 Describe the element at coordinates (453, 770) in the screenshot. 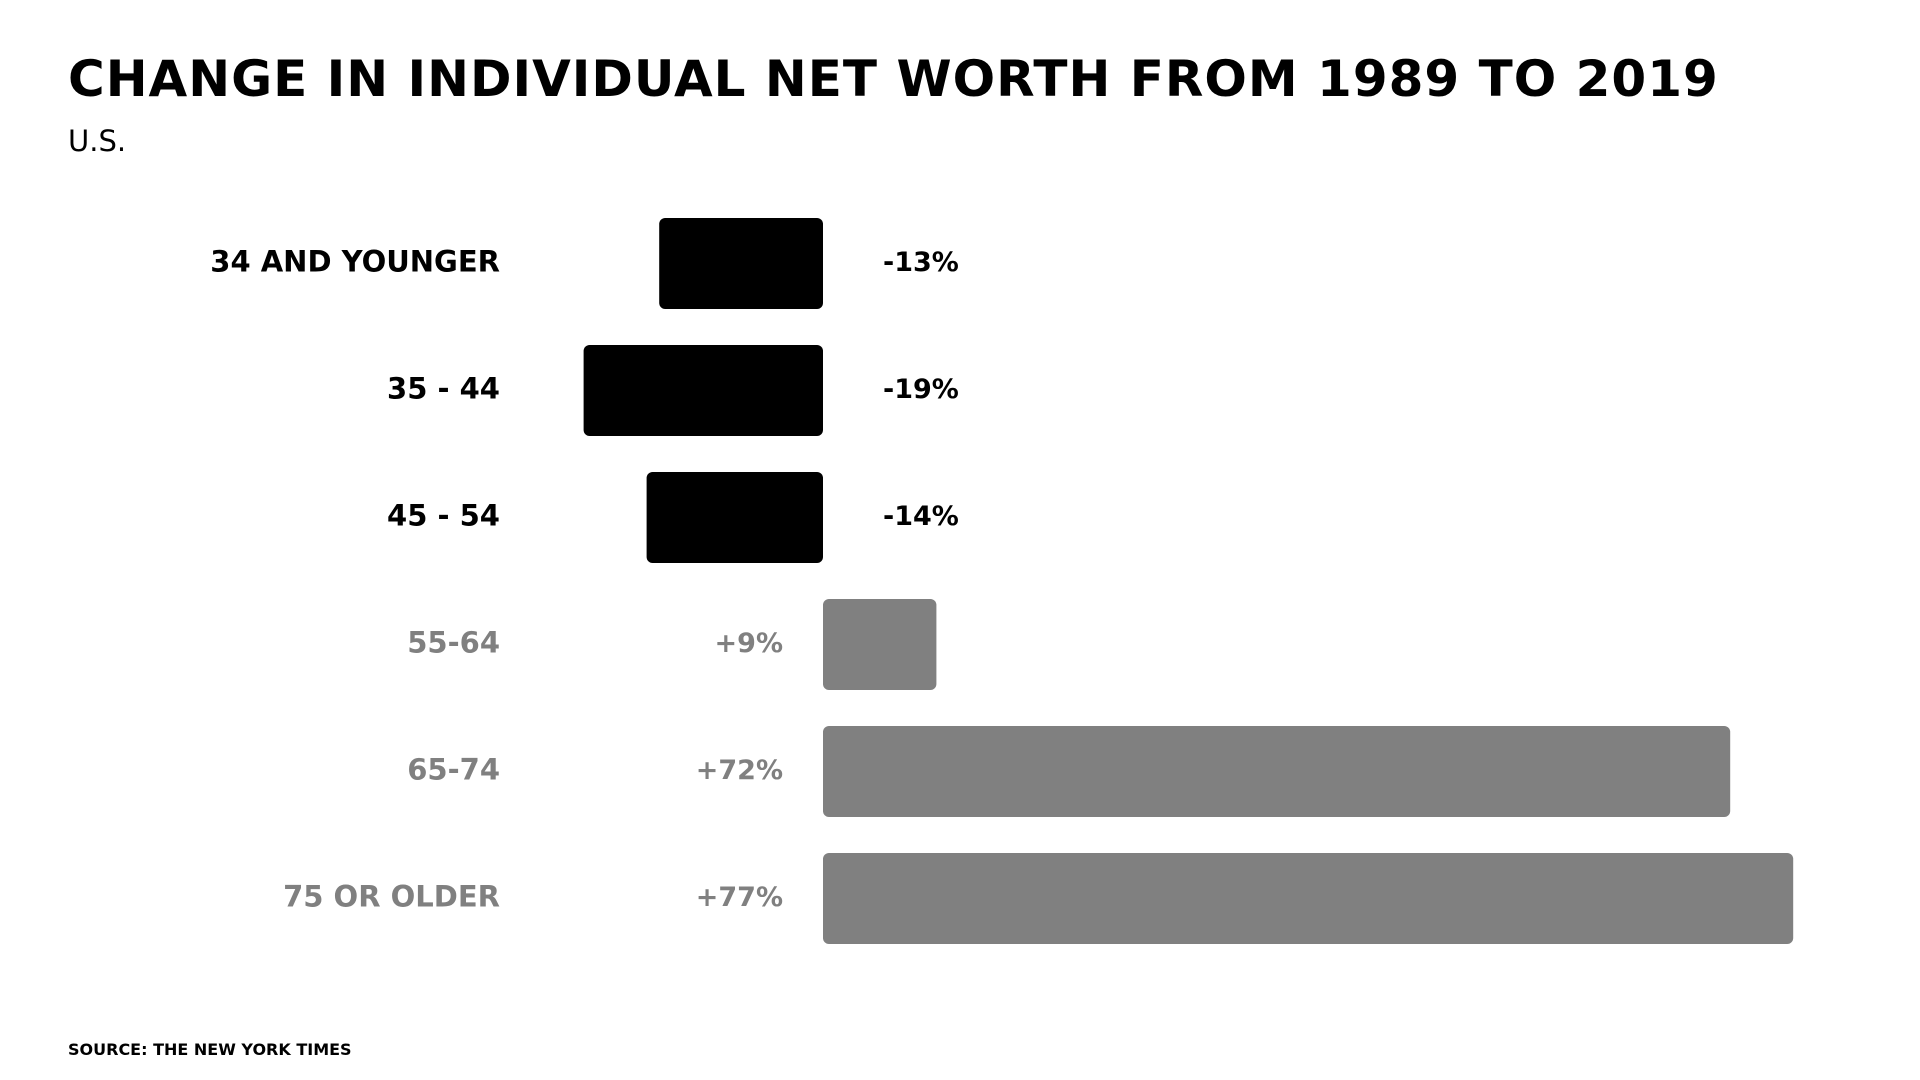

I see `category-label: 65-74` at that location.